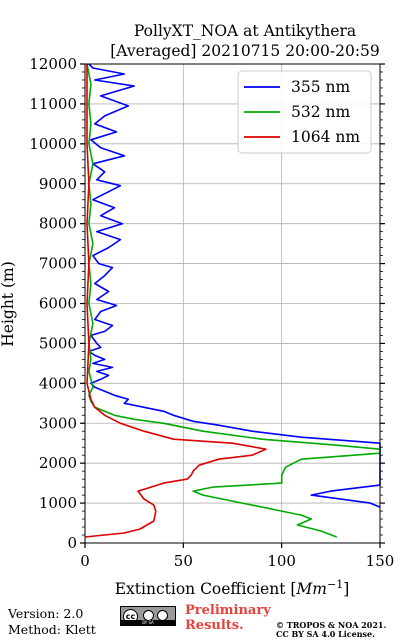  I want to click on y-tick-label: 12000, so click(53, 64).